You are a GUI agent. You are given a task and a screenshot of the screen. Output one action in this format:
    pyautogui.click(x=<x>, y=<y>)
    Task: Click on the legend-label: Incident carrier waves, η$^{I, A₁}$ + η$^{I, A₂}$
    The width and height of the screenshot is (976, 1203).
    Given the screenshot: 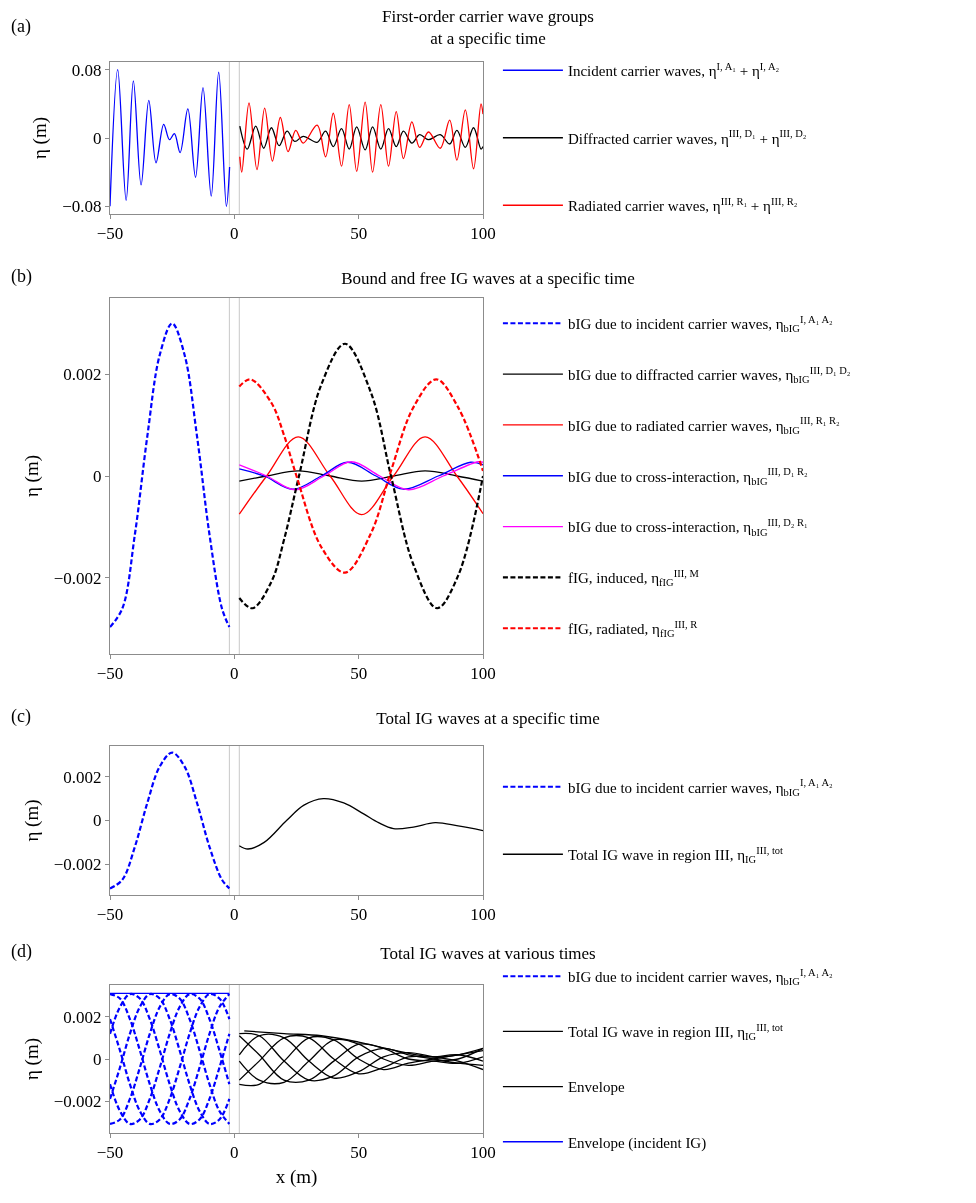 What is the action you would take?
    pyautogui.click(x=673, y=70)
    